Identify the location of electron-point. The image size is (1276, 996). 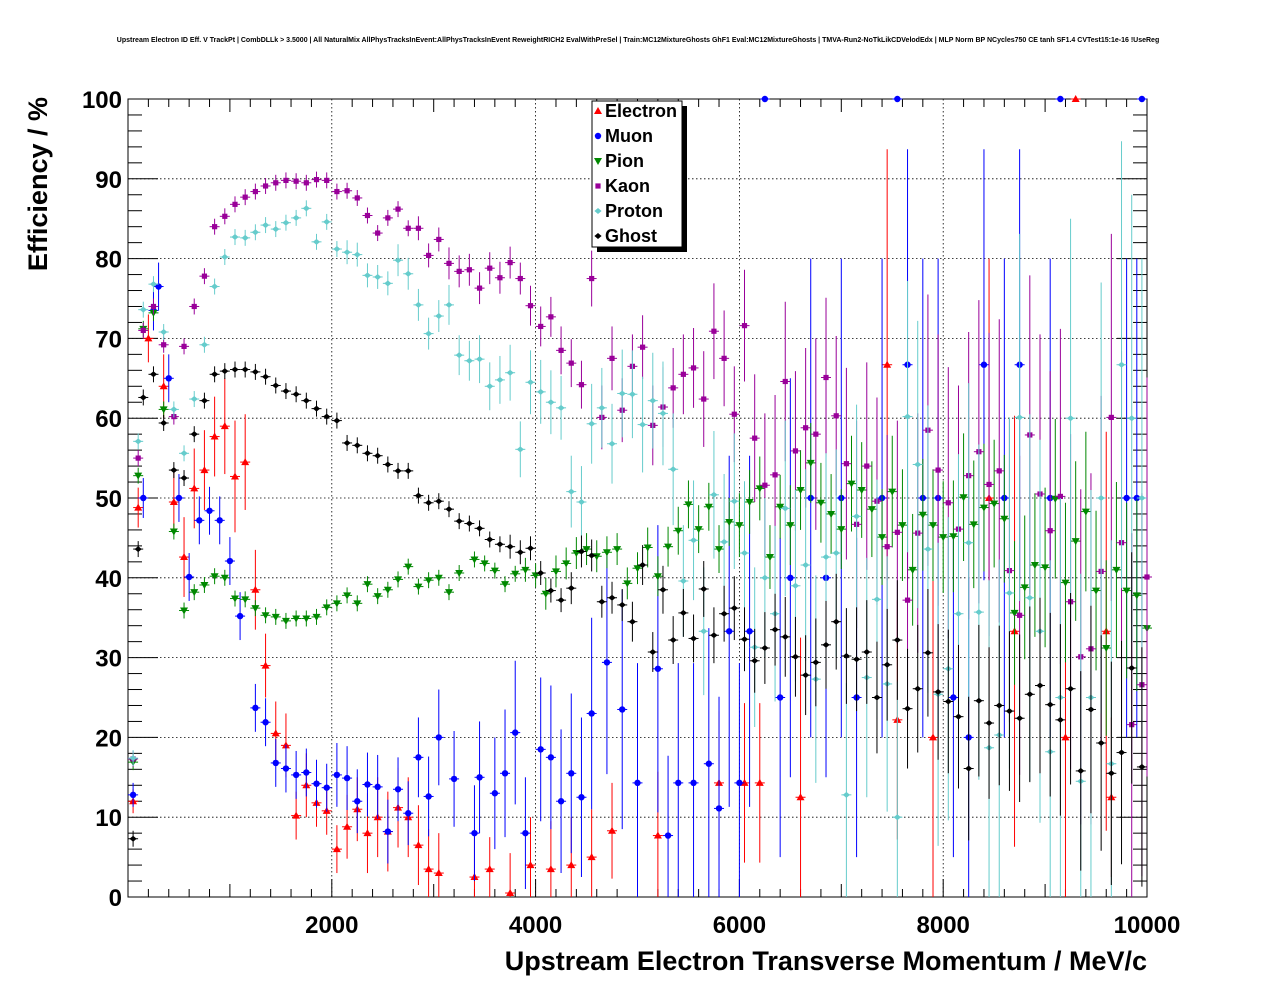
(612, 830).